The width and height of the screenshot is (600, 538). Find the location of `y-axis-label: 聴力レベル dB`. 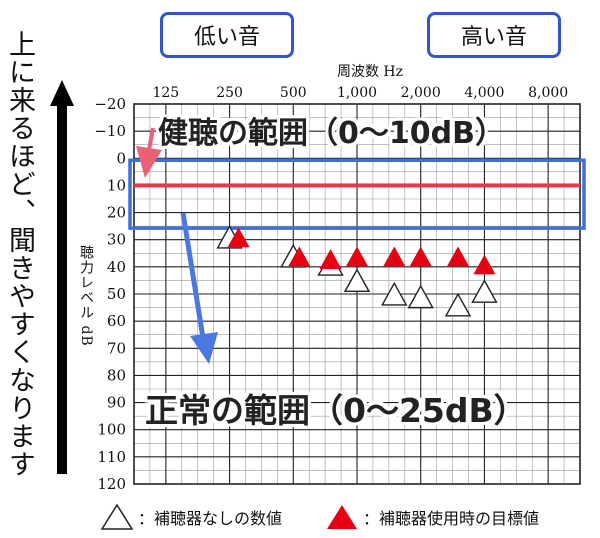

y-axis-label: 聴力レベル dB is located at coordinates (86, 296).